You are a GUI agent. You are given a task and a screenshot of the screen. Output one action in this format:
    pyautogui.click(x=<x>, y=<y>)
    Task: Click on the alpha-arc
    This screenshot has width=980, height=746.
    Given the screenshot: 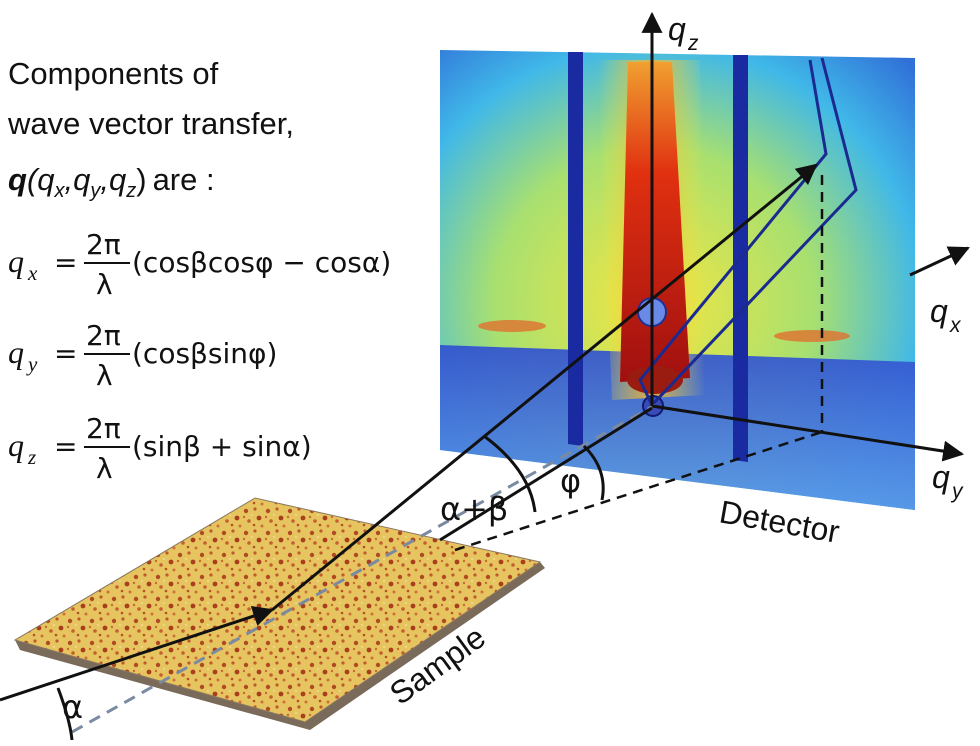 What is the action you would take?
    pyautogui.click(x=65, y=714)
    